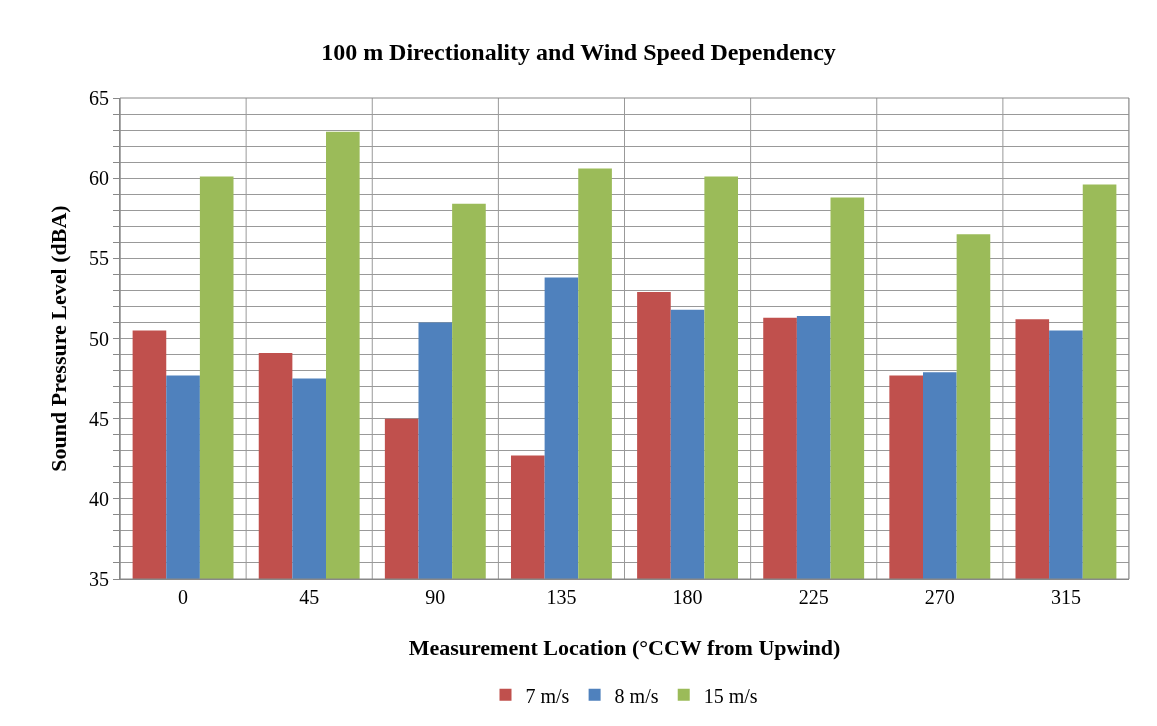 The height and width of the screenshot is (726, 1157). What do you see at coordinates (99, 258) in the screenshot?
I see `y-tick-label: 55` at bounding box center [99, 258].